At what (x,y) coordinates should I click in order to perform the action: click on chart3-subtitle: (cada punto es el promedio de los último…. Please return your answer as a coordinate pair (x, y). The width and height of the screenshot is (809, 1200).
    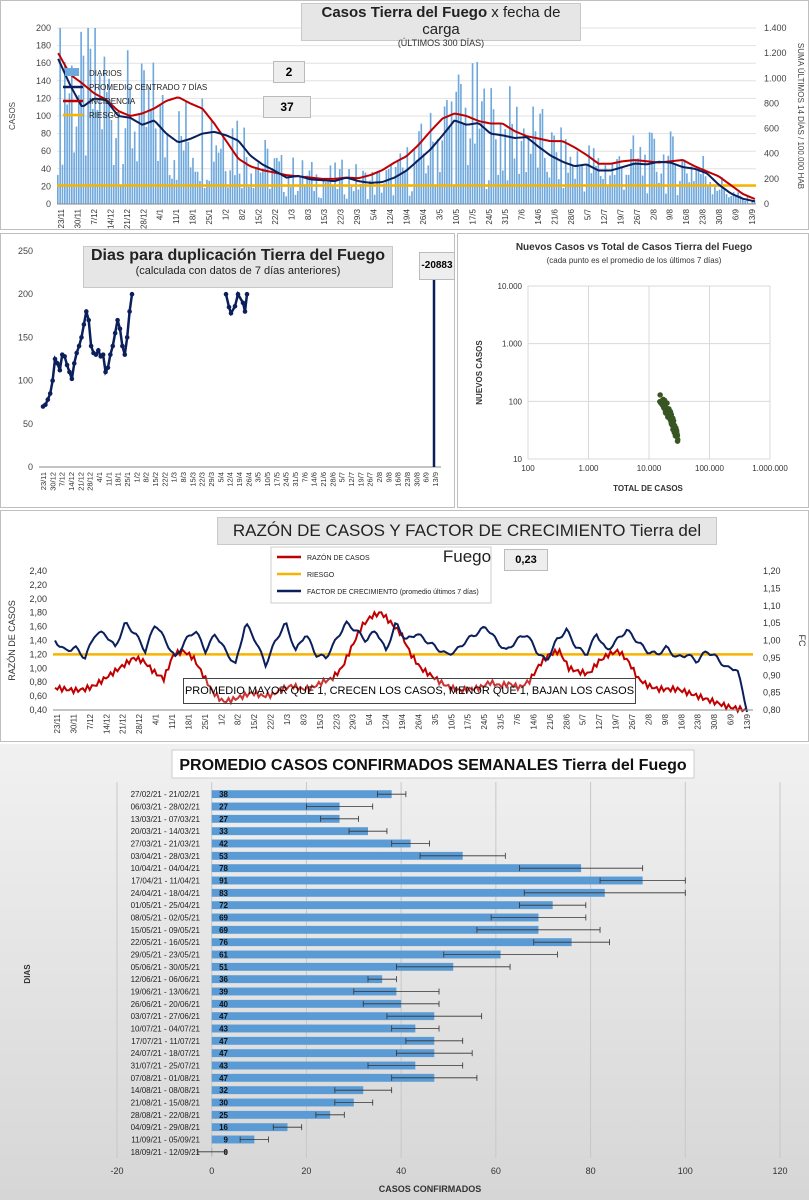
    Looking at the image, I should click on (634, 260).